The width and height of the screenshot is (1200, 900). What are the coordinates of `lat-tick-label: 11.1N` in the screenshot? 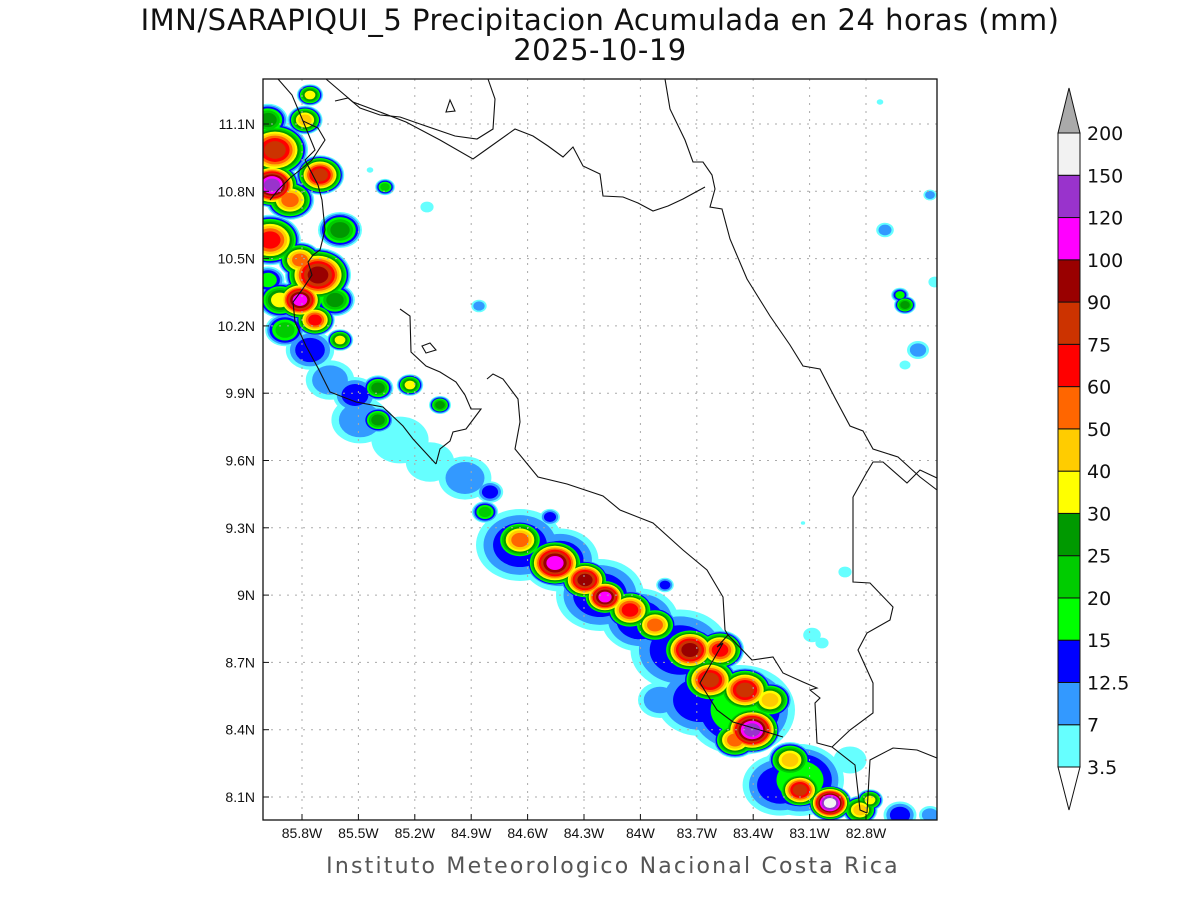 It's located at (237, 124).